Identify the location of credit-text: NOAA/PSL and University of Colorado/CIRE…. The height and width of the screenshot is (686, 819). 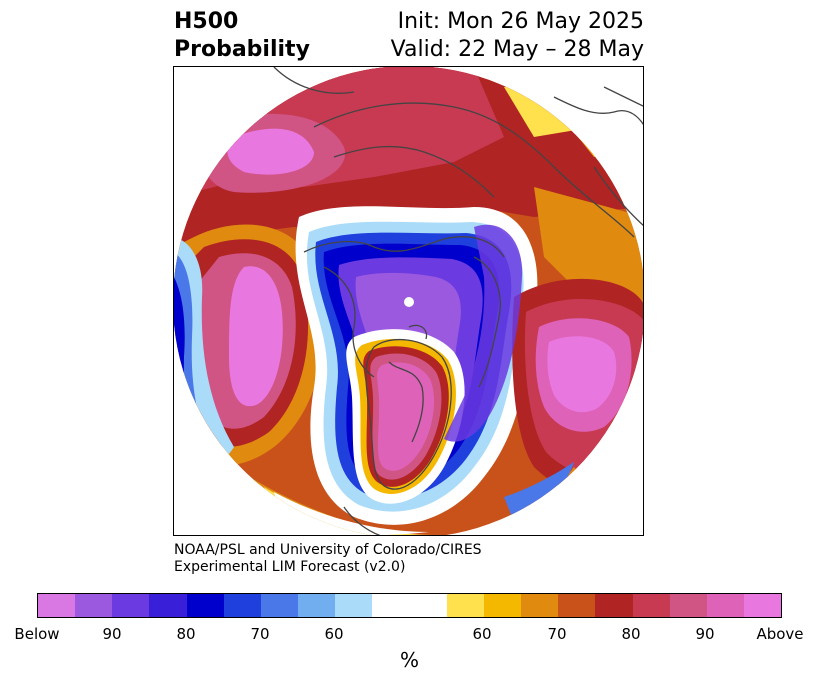
(328, 559).